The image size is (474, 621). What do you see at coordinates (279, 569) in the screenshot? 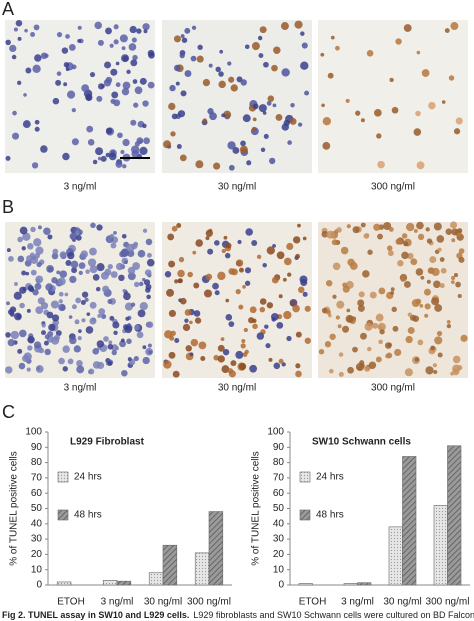
I see `y-tick-label: 10` at bounding box center [279, 569].